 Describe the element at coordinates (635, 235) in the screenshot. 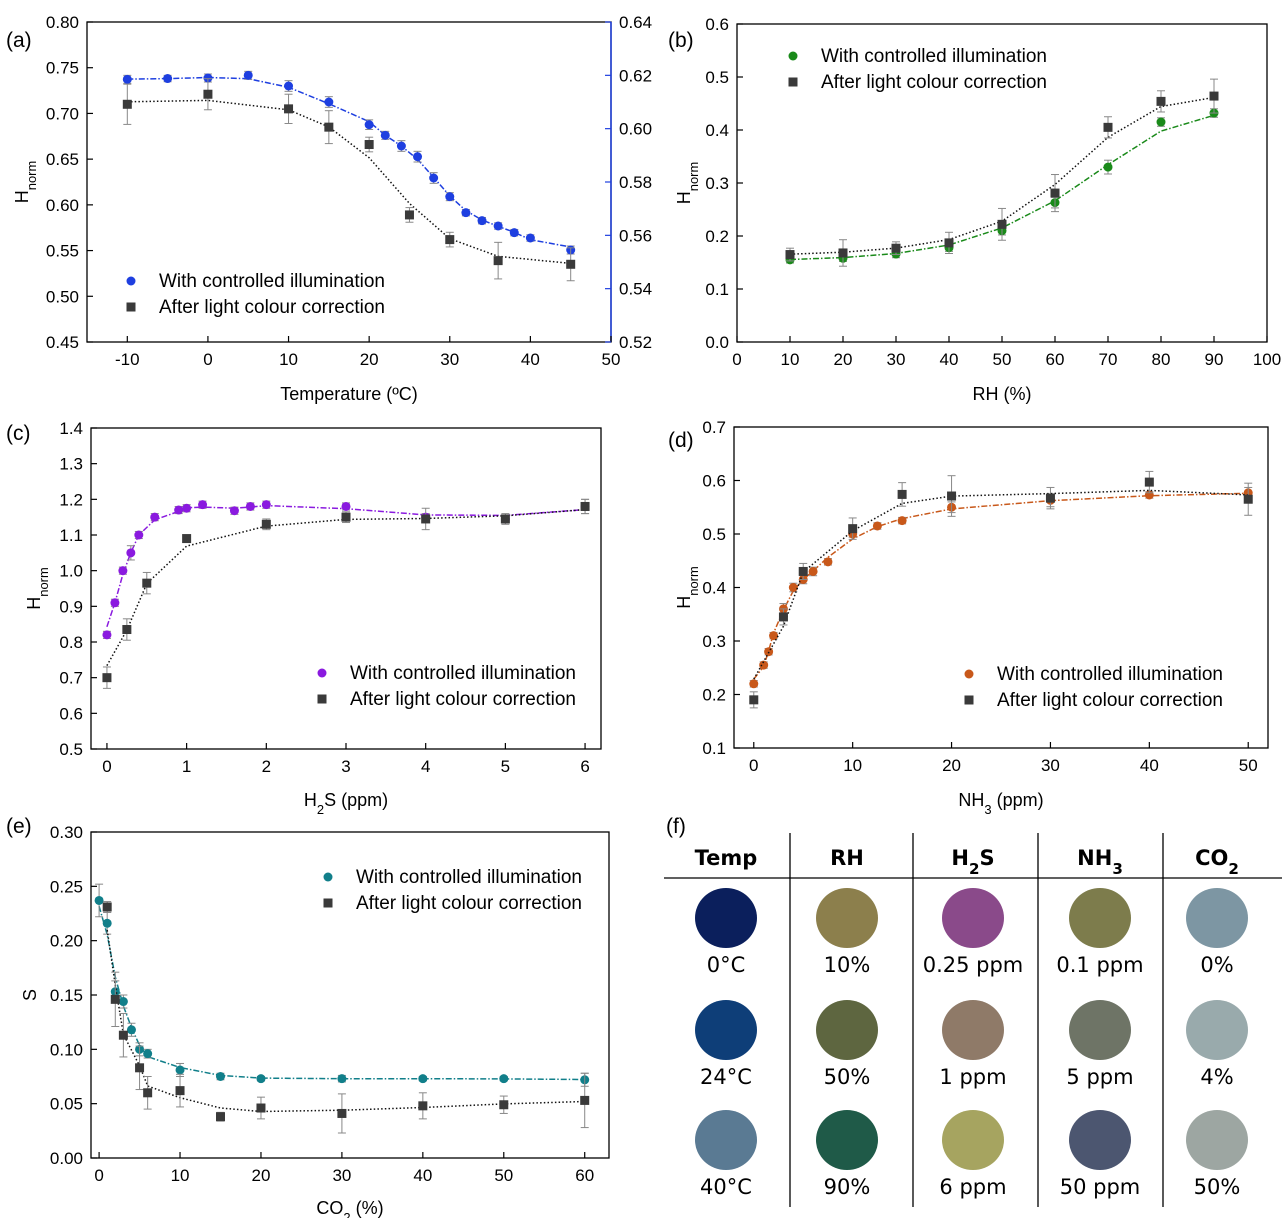

I see `y2-tick-label: 0.56` at that location.